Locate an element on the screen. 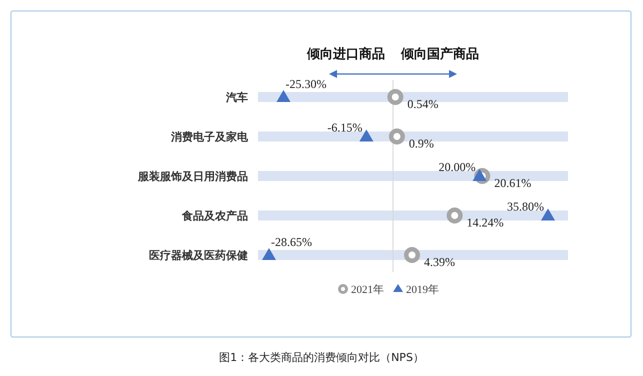 This screenshot has height=376, width=643. data-label: 14.24% is located at coordinates (485, 223).